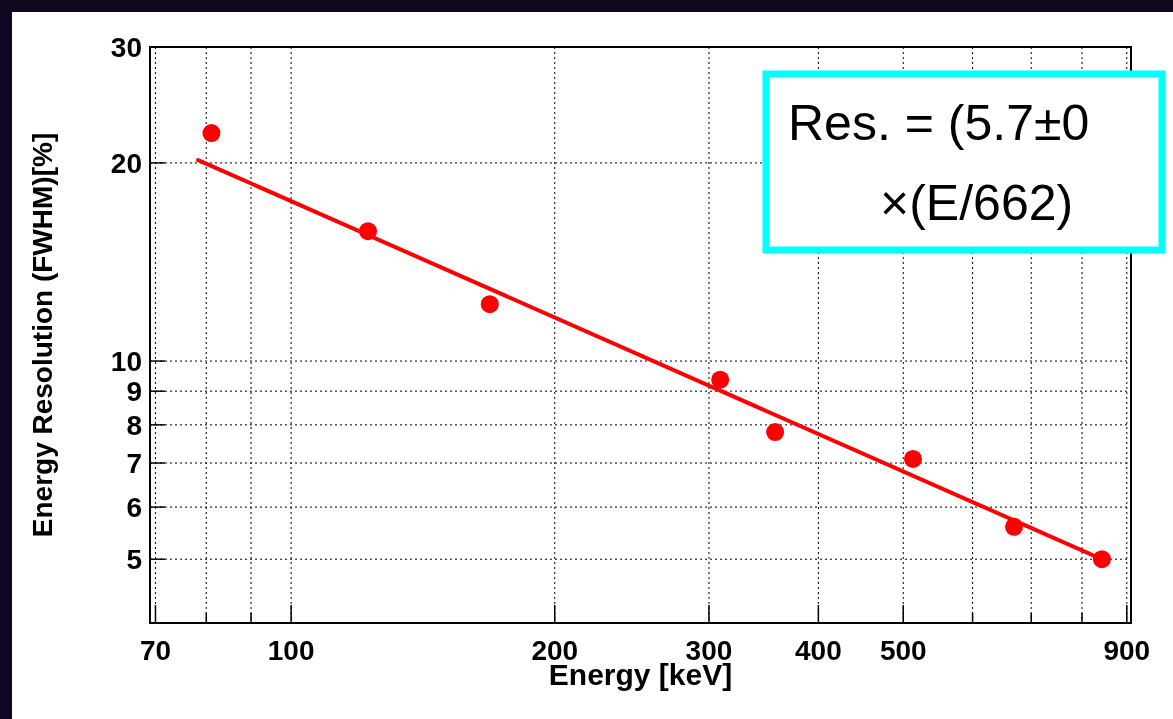 This screenshot has height=719, width=1173. I want to click on x-tick-label: 100, so click(291, 650).